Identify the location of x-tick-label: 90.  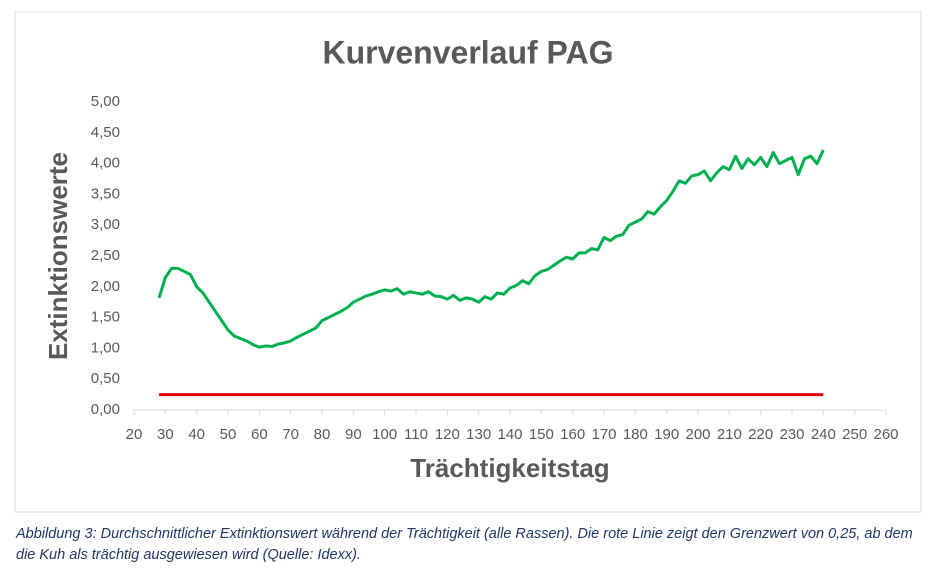
(353, 434).